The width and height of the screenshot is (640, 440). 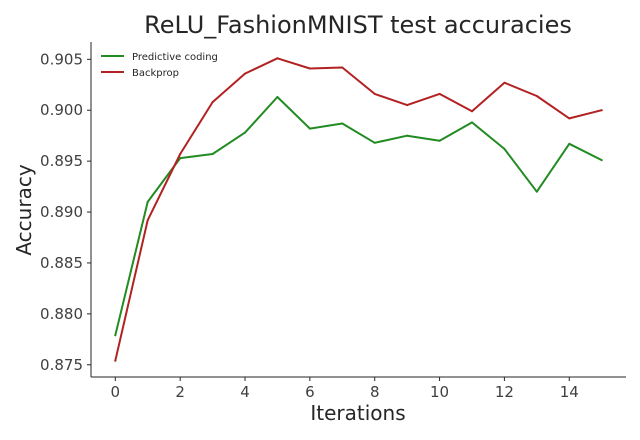 What do you see at coordinates (345, 389) in the screenshot?
I see `x-ticks: 0 2 4 6 8 10 12 14` at bounding box center [345, 389].